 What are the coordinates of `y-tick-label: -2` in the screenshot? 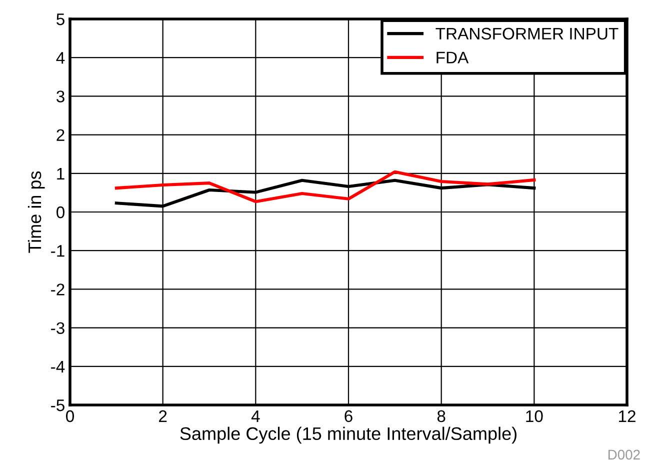 It's located at (57, 290).